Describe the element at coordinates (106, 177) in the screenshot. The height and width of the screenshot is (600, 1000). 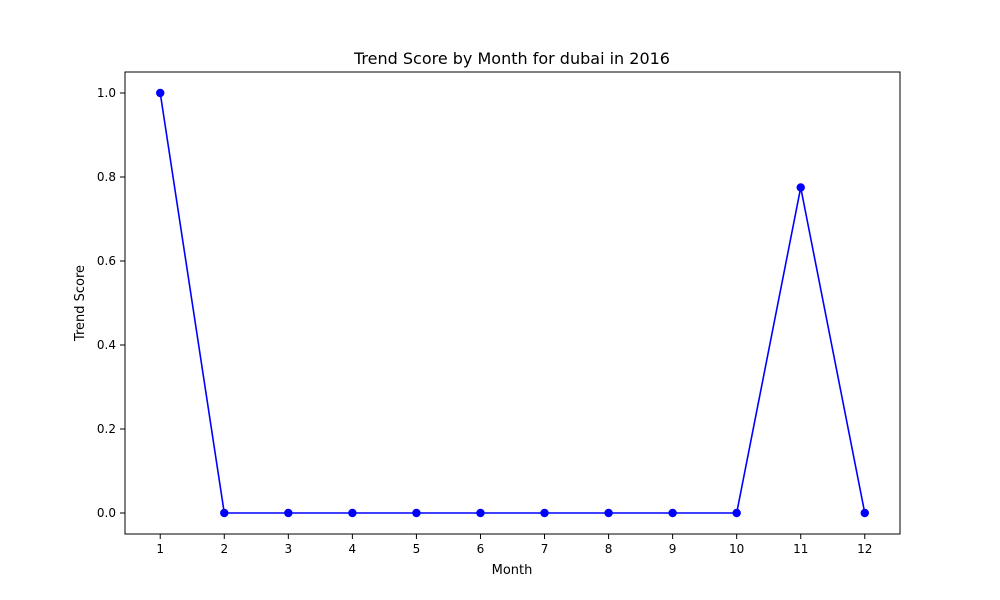
I see `y-tick-label: 0.8` at that location.